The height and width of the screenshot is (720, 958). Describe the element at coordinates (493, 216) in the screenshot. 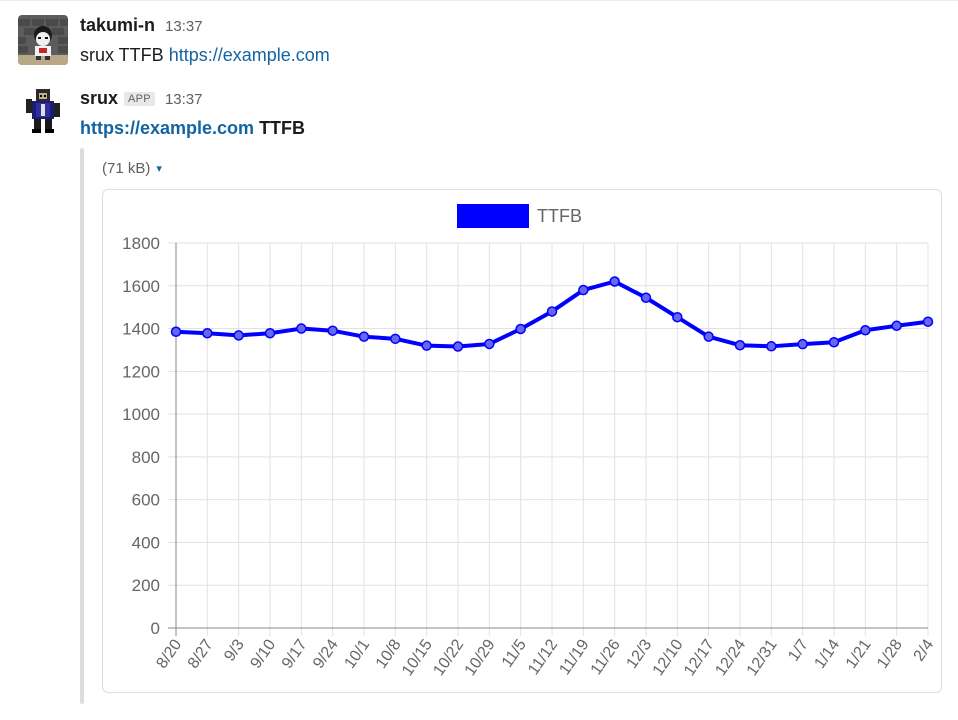

I see `legend-swatch` at that location.